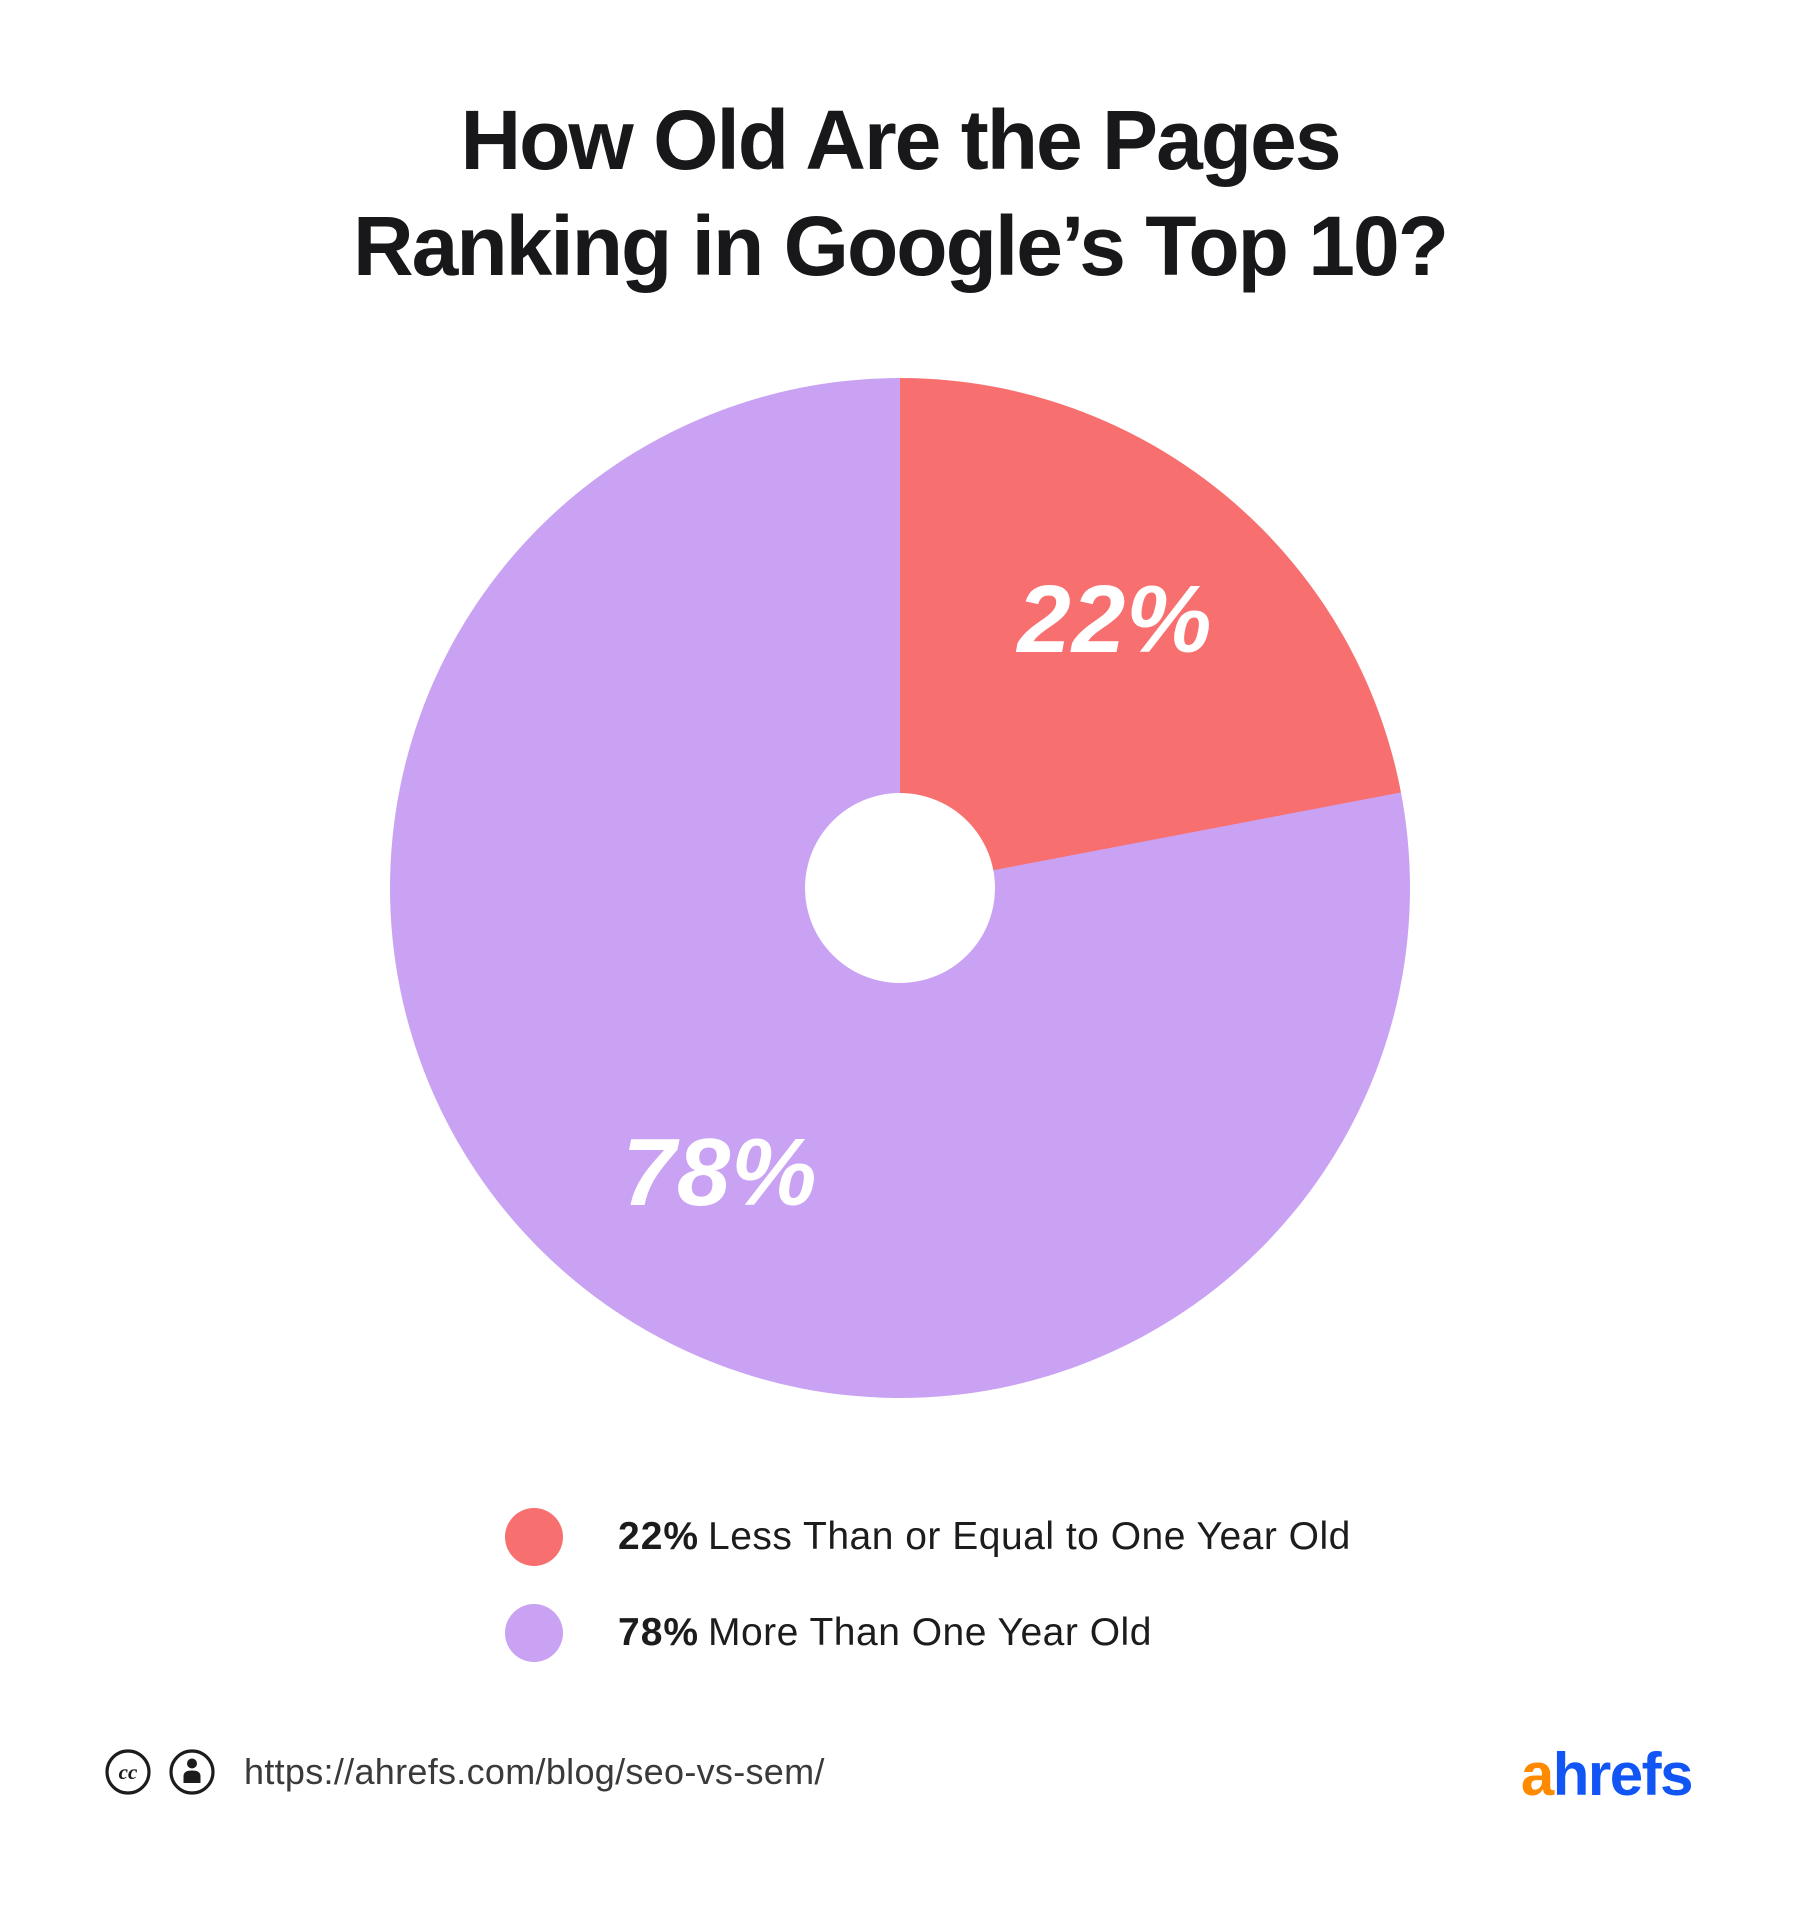  I want to click on footer-attribution: cc https://ahrefs.com/blog/seo-vs-sem/, so click(464, 1772).